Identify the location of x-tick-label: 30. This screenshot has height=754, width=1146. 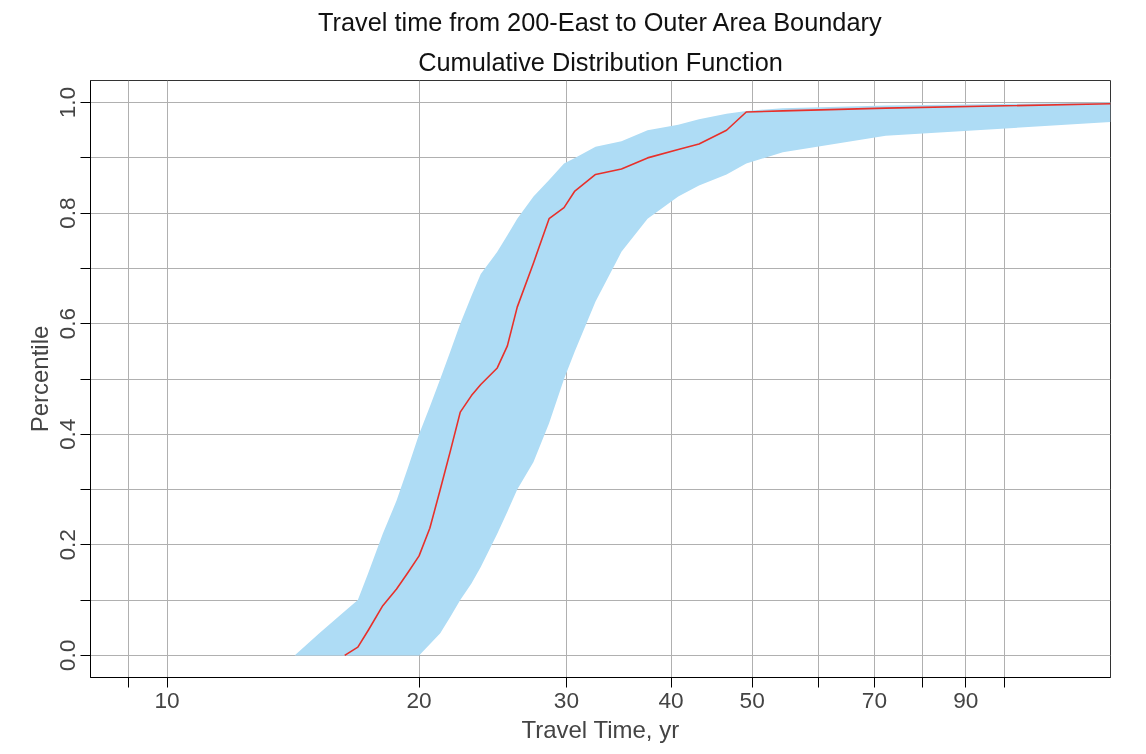
(566, 699).